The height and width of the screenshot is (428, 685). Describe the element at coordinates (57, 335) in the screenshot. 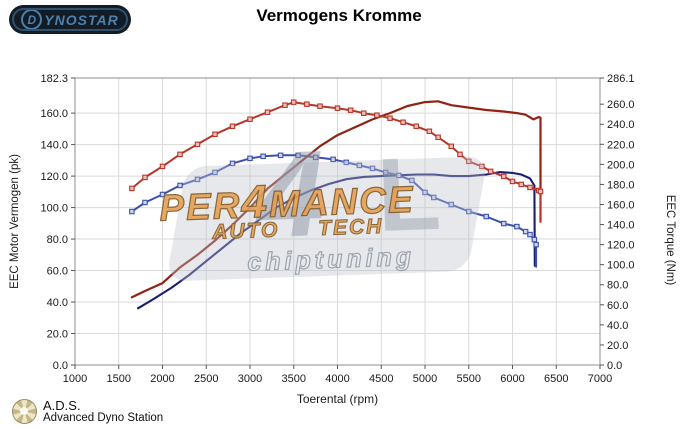

I see `left-tick-label: 20.0` at that location.